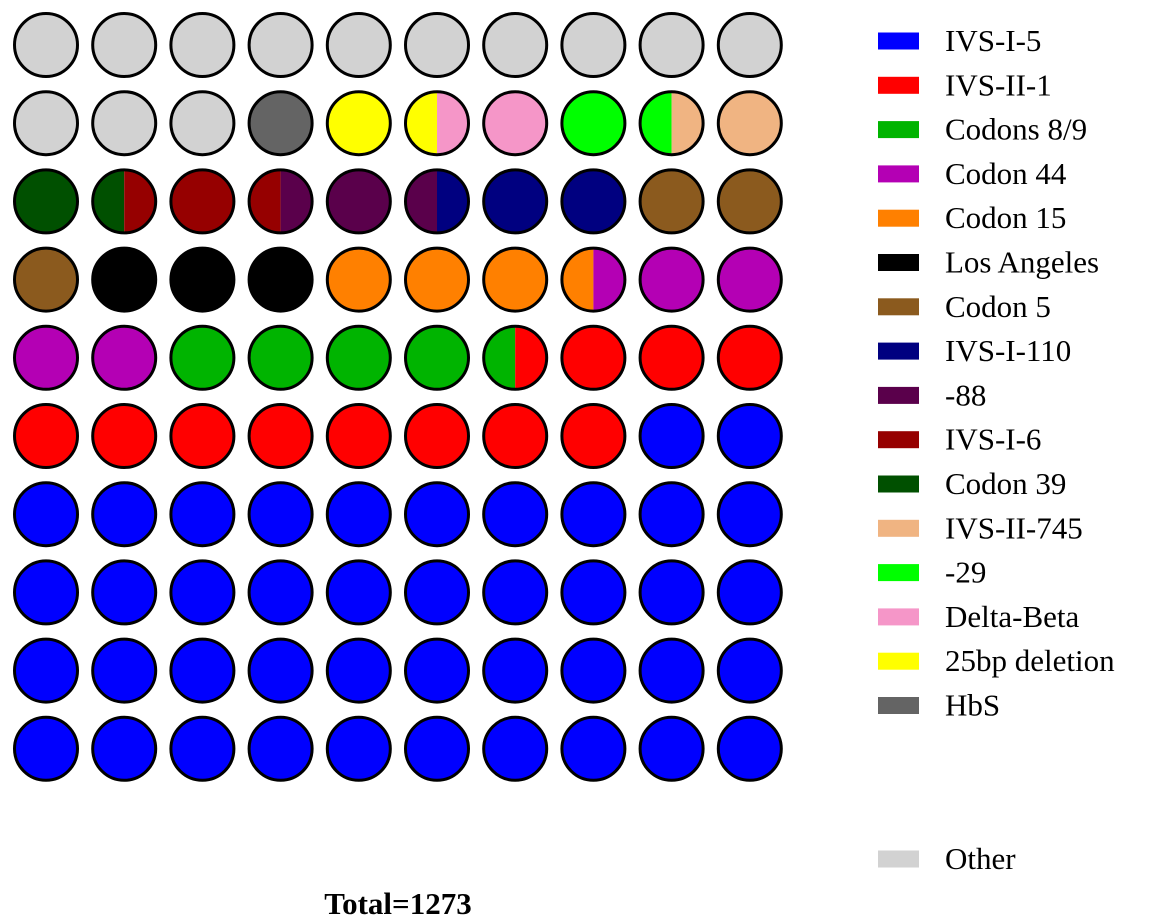 This screenshot has height=920, width=1154. What do you see at coordinates (998, 84) in the screenshot?
I see `legend-label: IVS-II-1` at bounding box center [998, 84].